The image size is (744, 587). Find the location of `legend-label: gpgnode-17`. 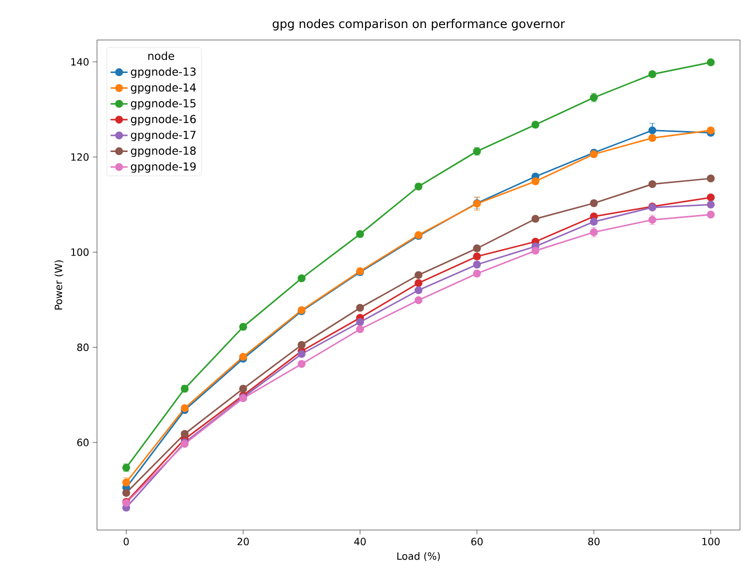

legend-label: gpgnode-17 is located at coordinates (163, 136).